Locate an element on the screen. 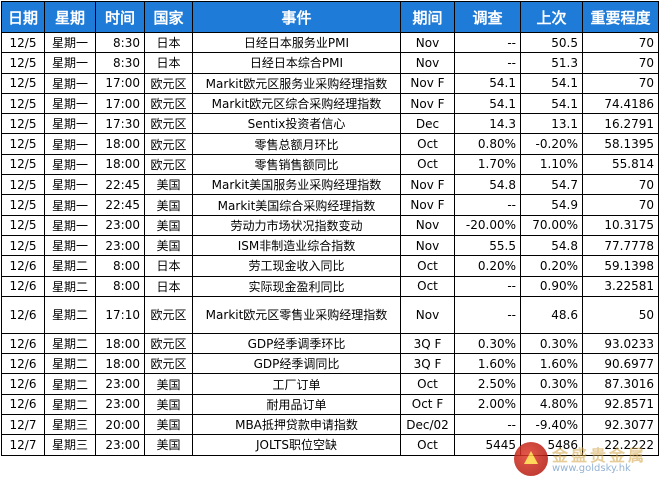 The height and width of the screenshot is (488, 659). cell-importance: 92.3077 is located at coordinates (620, 425).